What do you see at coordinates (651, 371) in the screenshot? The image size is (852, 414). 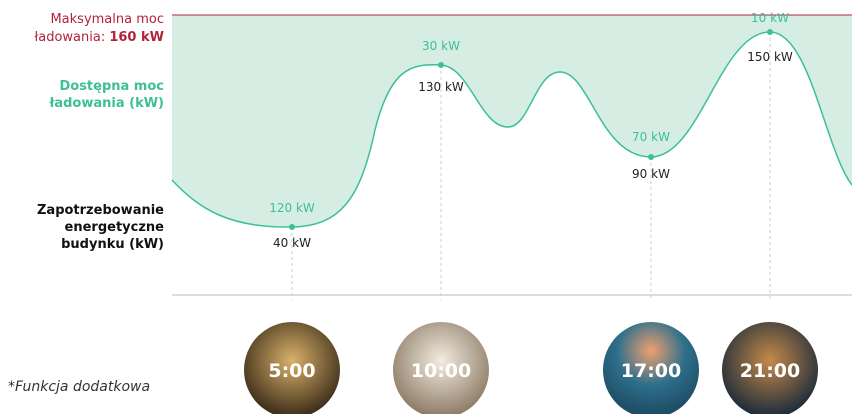 I see `time-label: 17:00` at bounding box center [651, 371].